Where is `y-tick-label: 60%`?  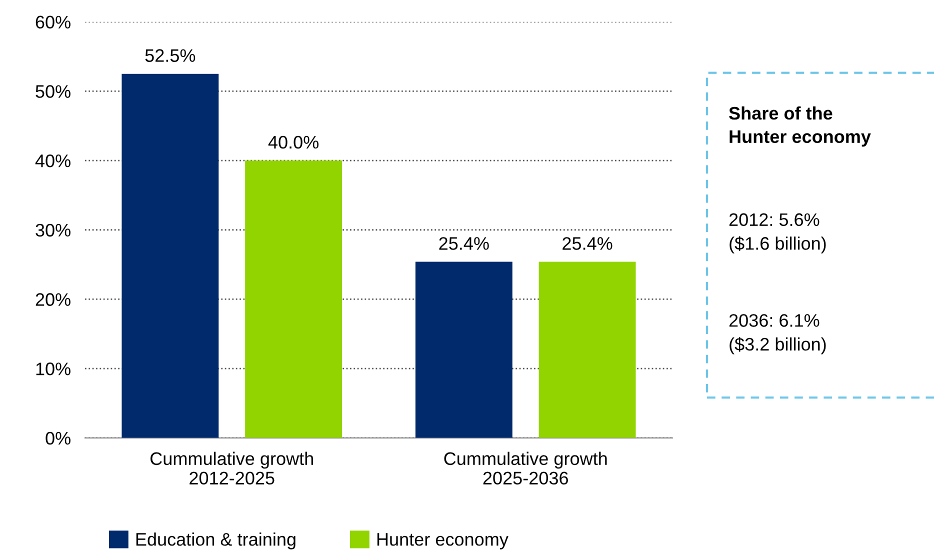 y-tick-label: 60% is located at coordinates (53, 22).